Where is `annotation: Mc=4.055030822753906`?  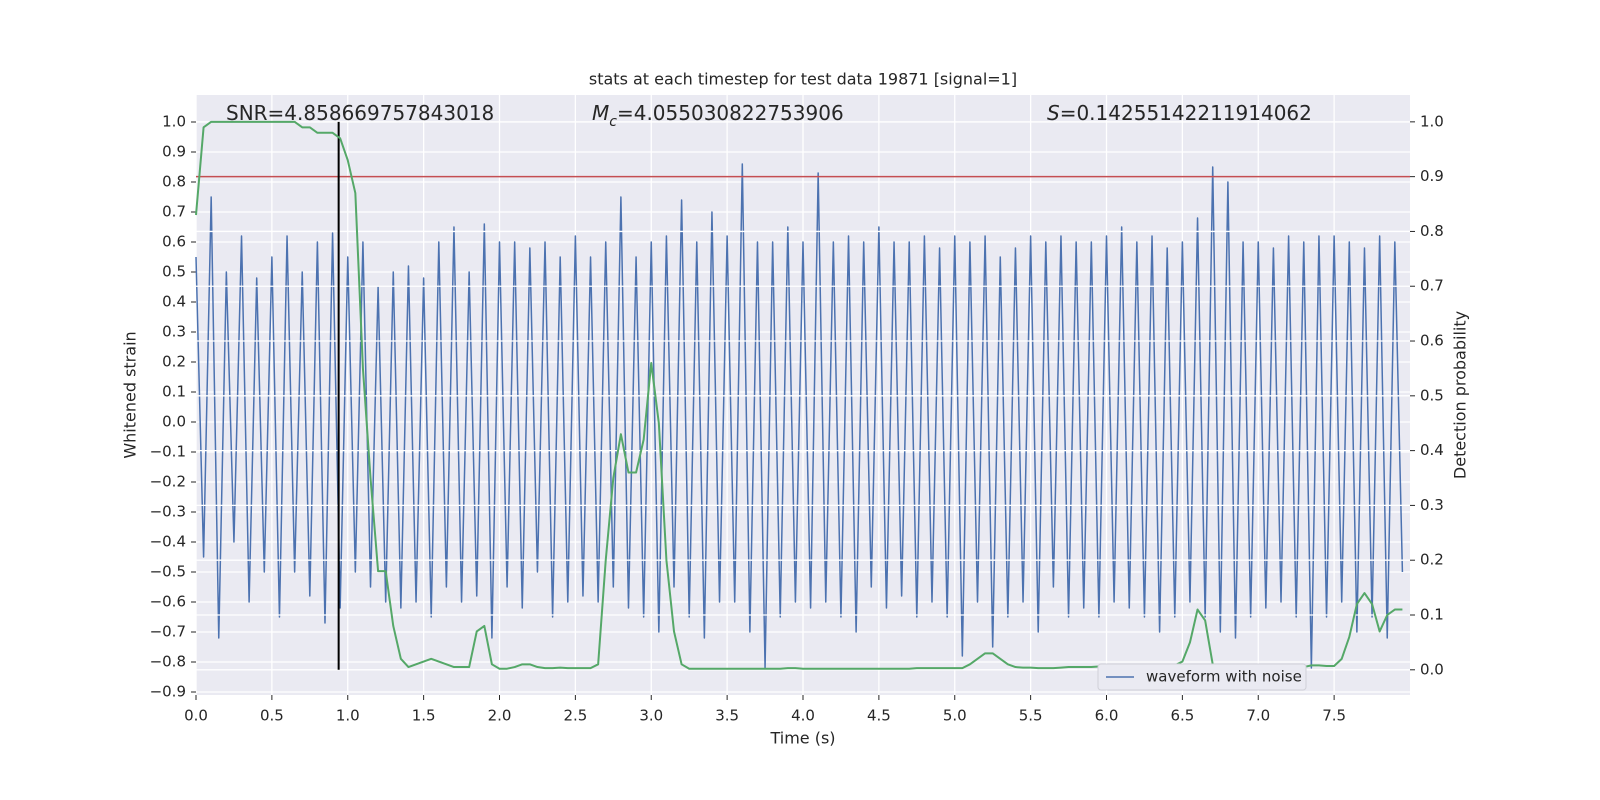
annotation: Mc=4.055030822753906 is located at coordinates (718, 116).